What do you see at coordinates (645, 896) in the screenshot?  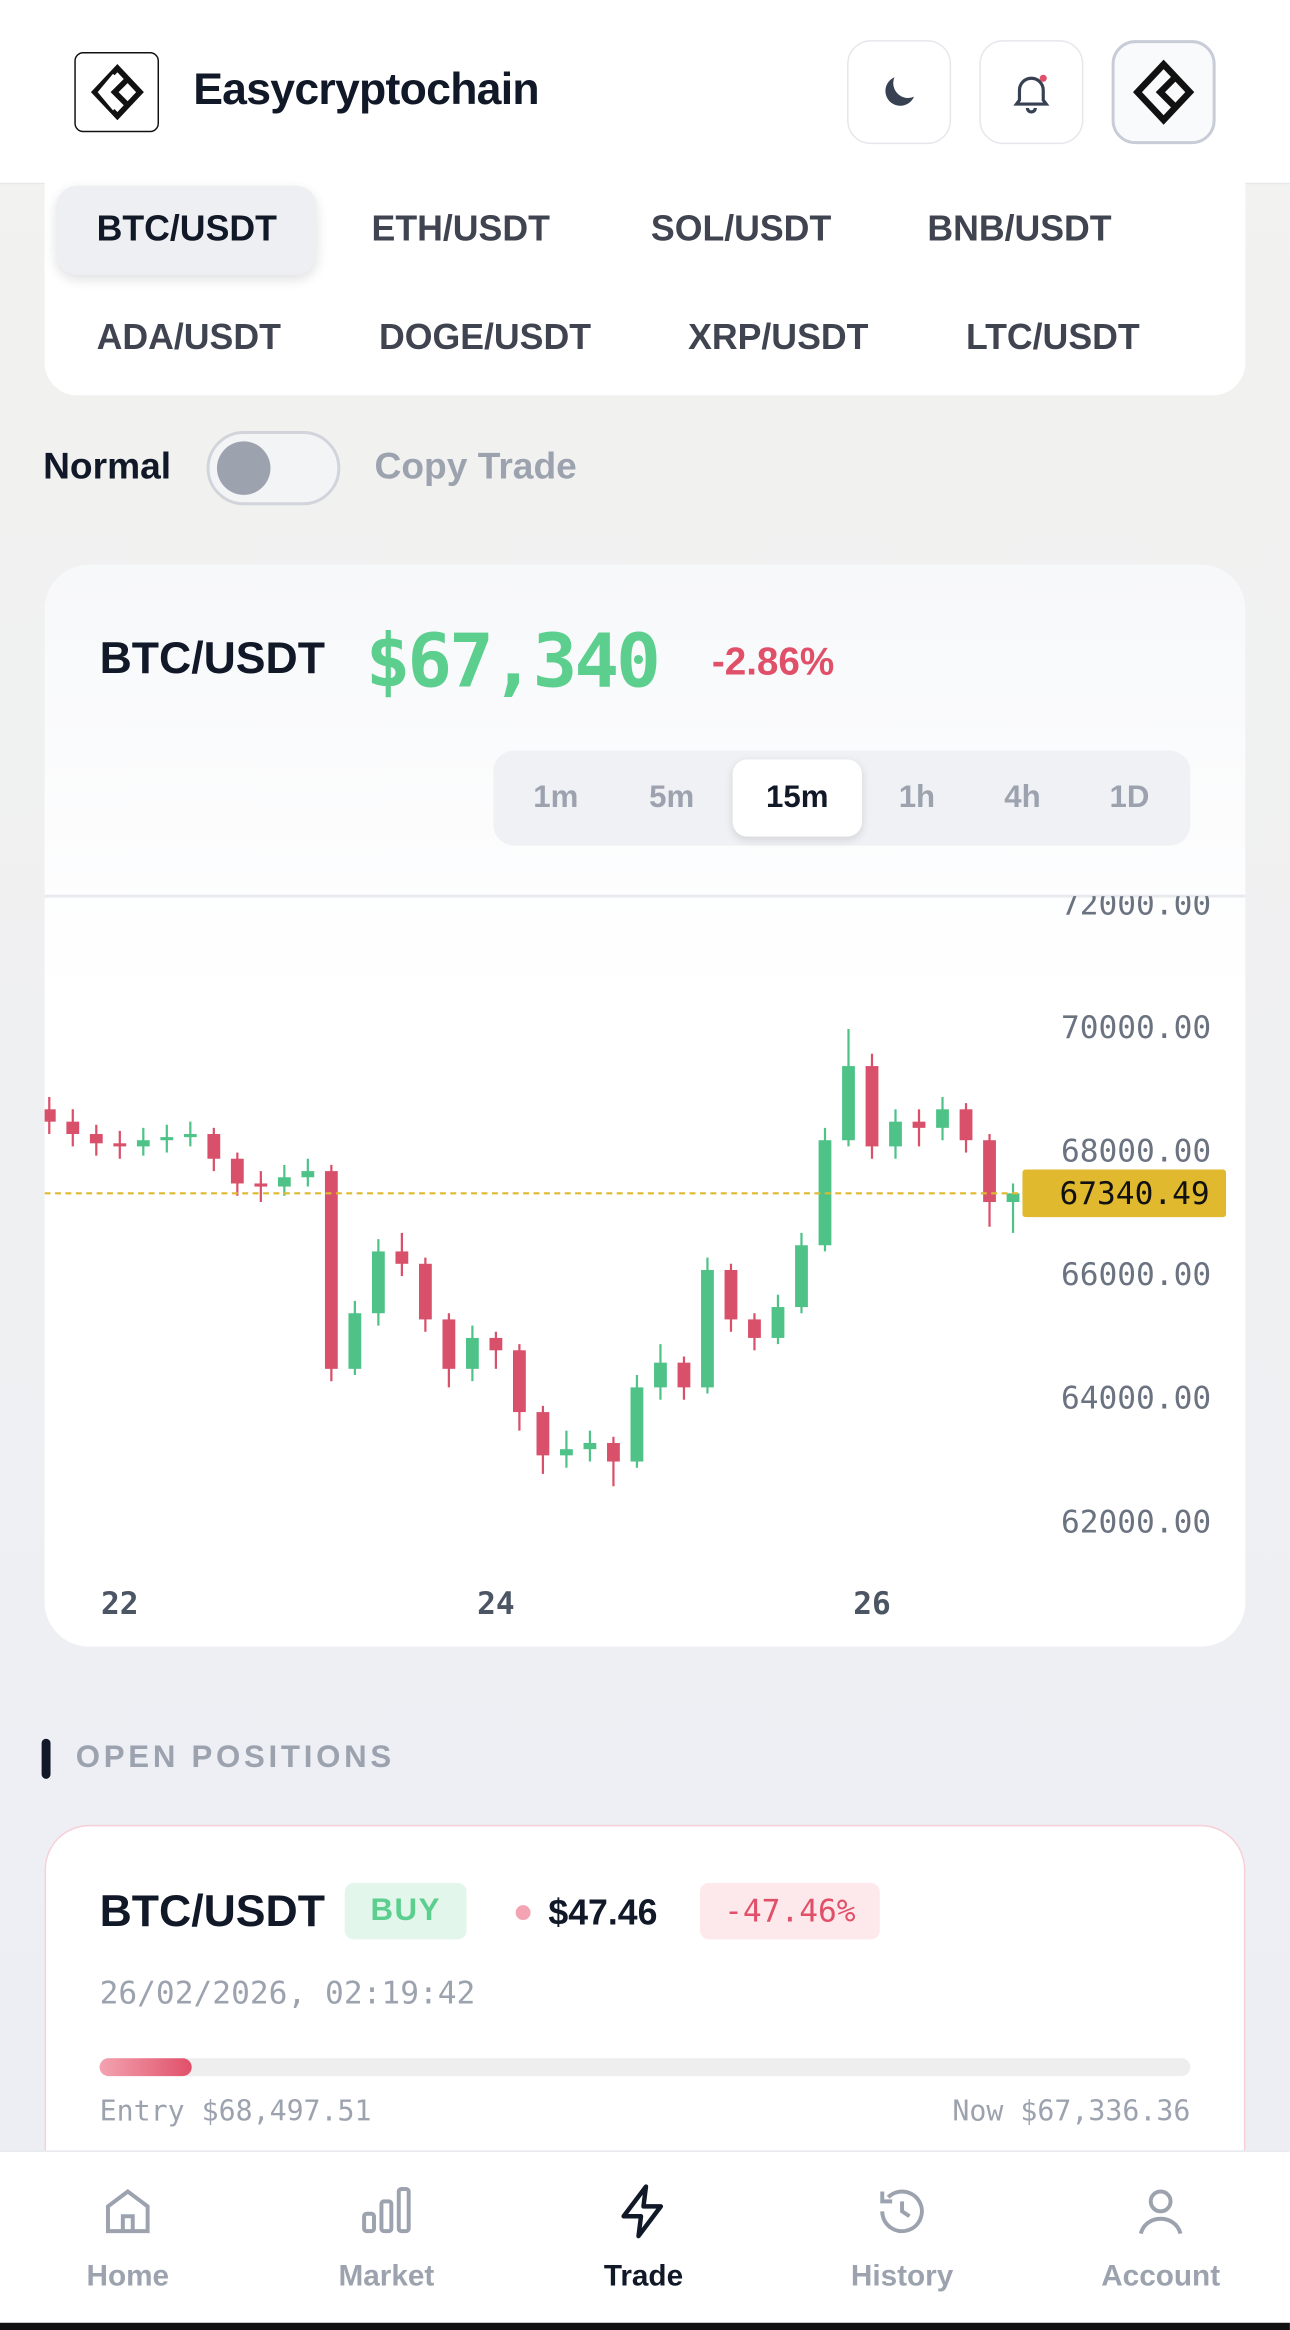 I see `divider` at bounding box center [645, 896].